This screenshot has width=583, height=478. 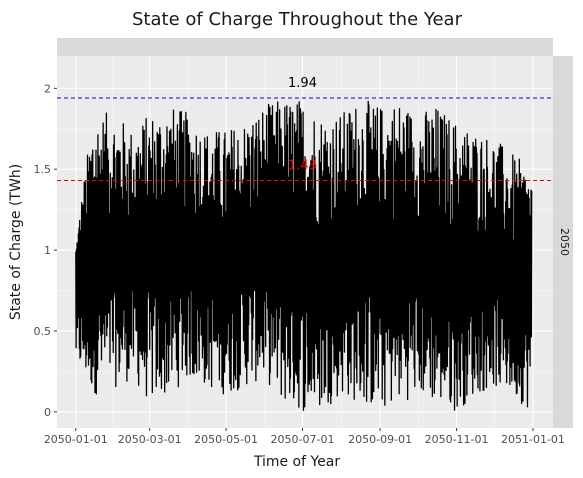 What do you see at coordinates (305, 47) in the screenshot?
I see `facet-strip-top` at bounding box center [305, 47].